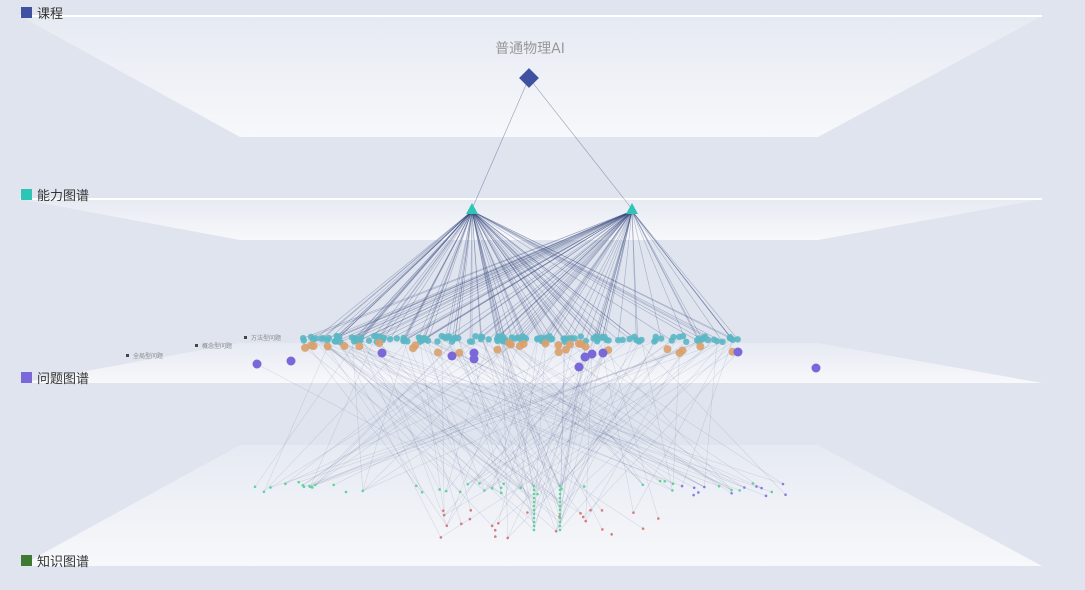 This screenshot has height=590, width=1085. What do you see at coordinates (144, 355) in the screenshot?
I see `question-type-global: 全局型问题` at bounding box center [144, 355].